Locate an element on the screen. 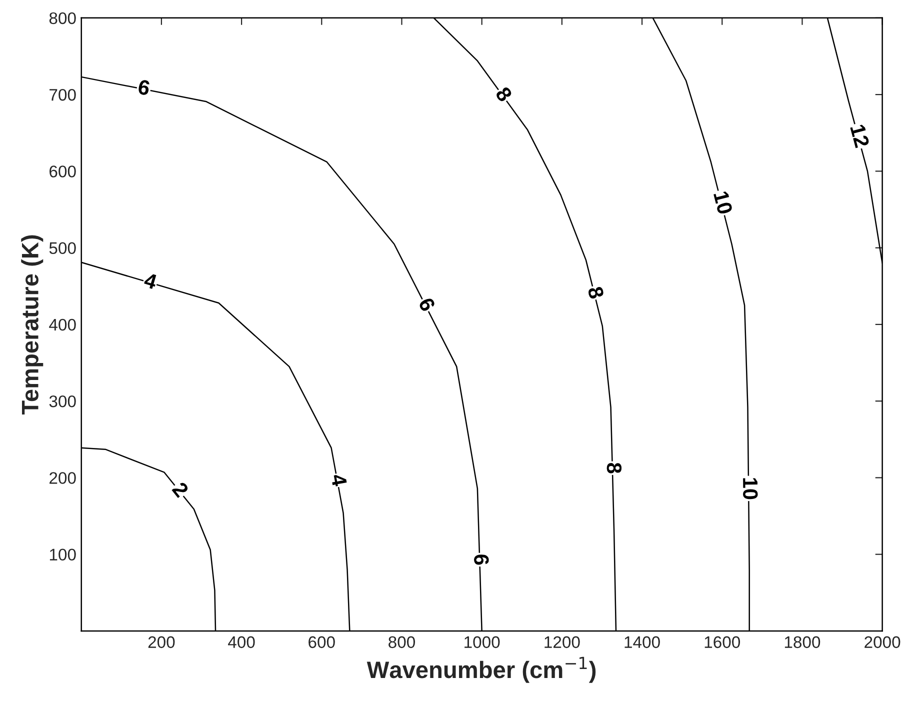 Image resolution: width=904 pixels, height=717 pixels. text: 12 is located at coordinates (860, 136).